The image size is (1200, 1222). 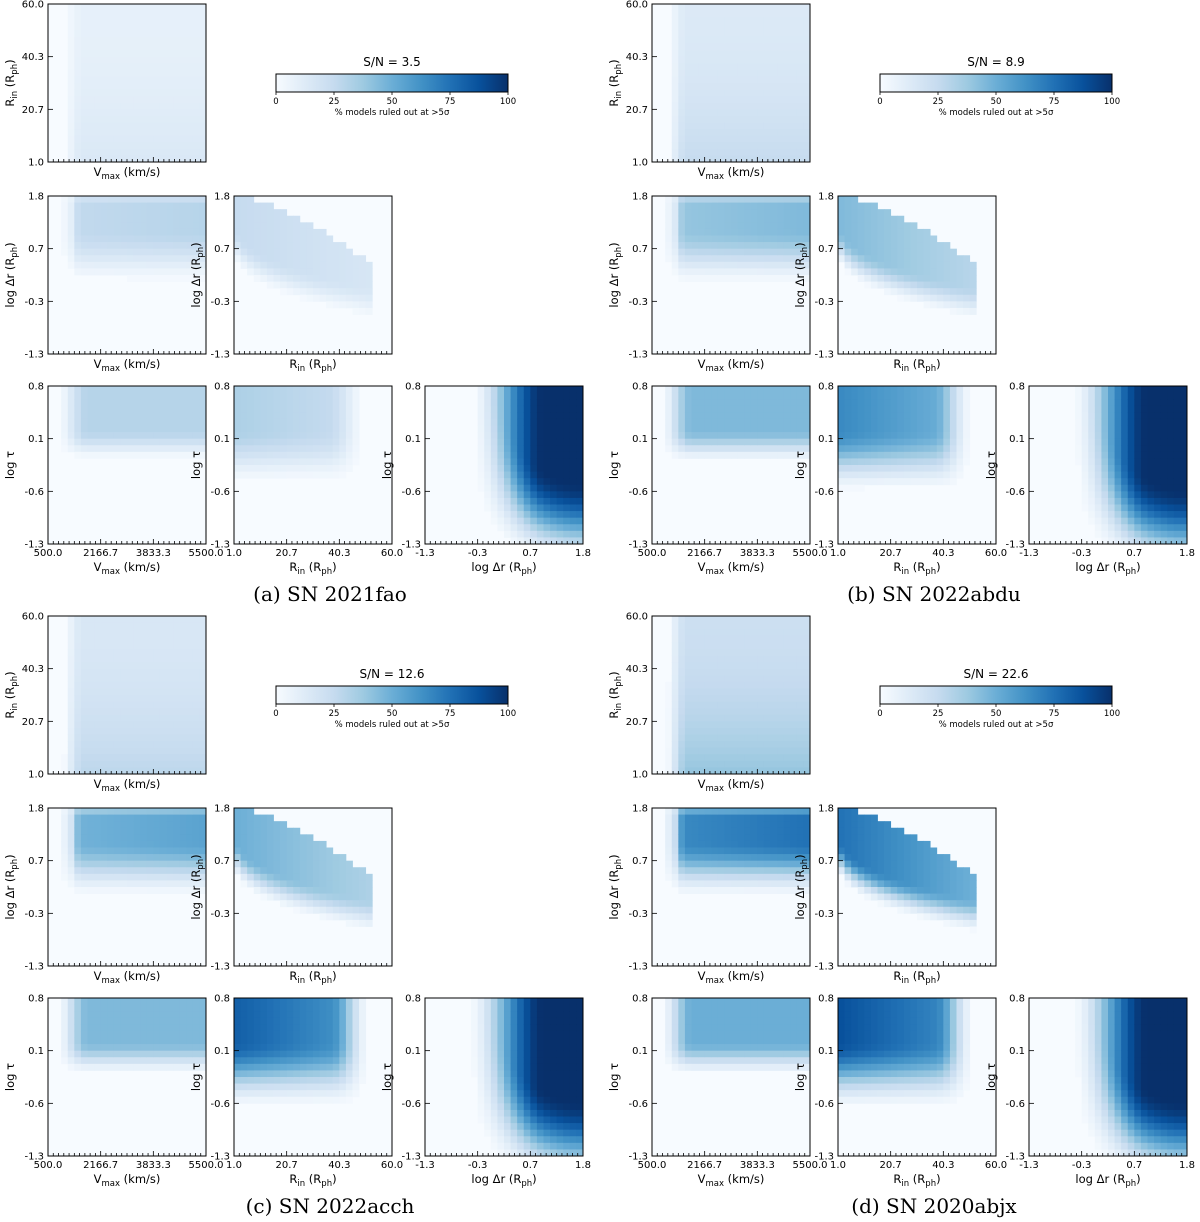 What do you see at coordinates (801, 274) in the screenshot?
I see `axis-label-D: log Δr (Rph)` at bounding box center [801, 274].